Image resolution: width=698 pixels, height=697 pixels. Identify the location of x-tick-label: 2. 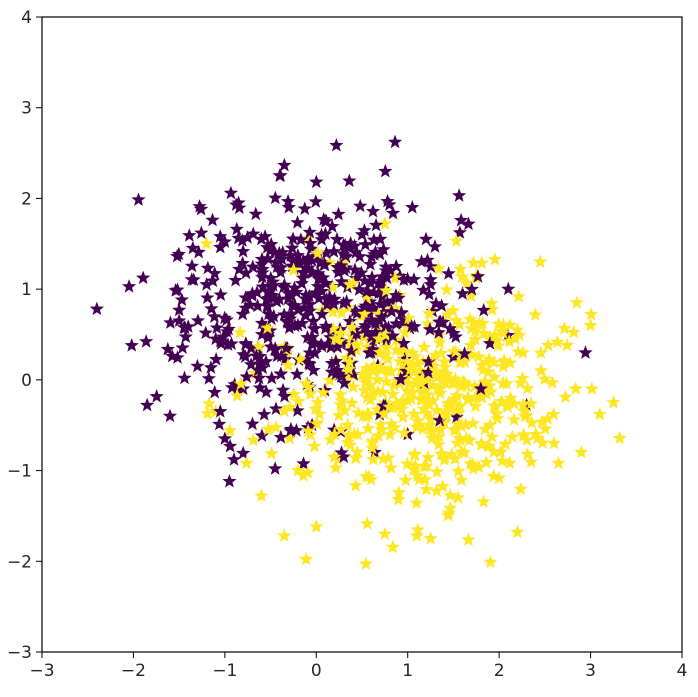
(499, 671).